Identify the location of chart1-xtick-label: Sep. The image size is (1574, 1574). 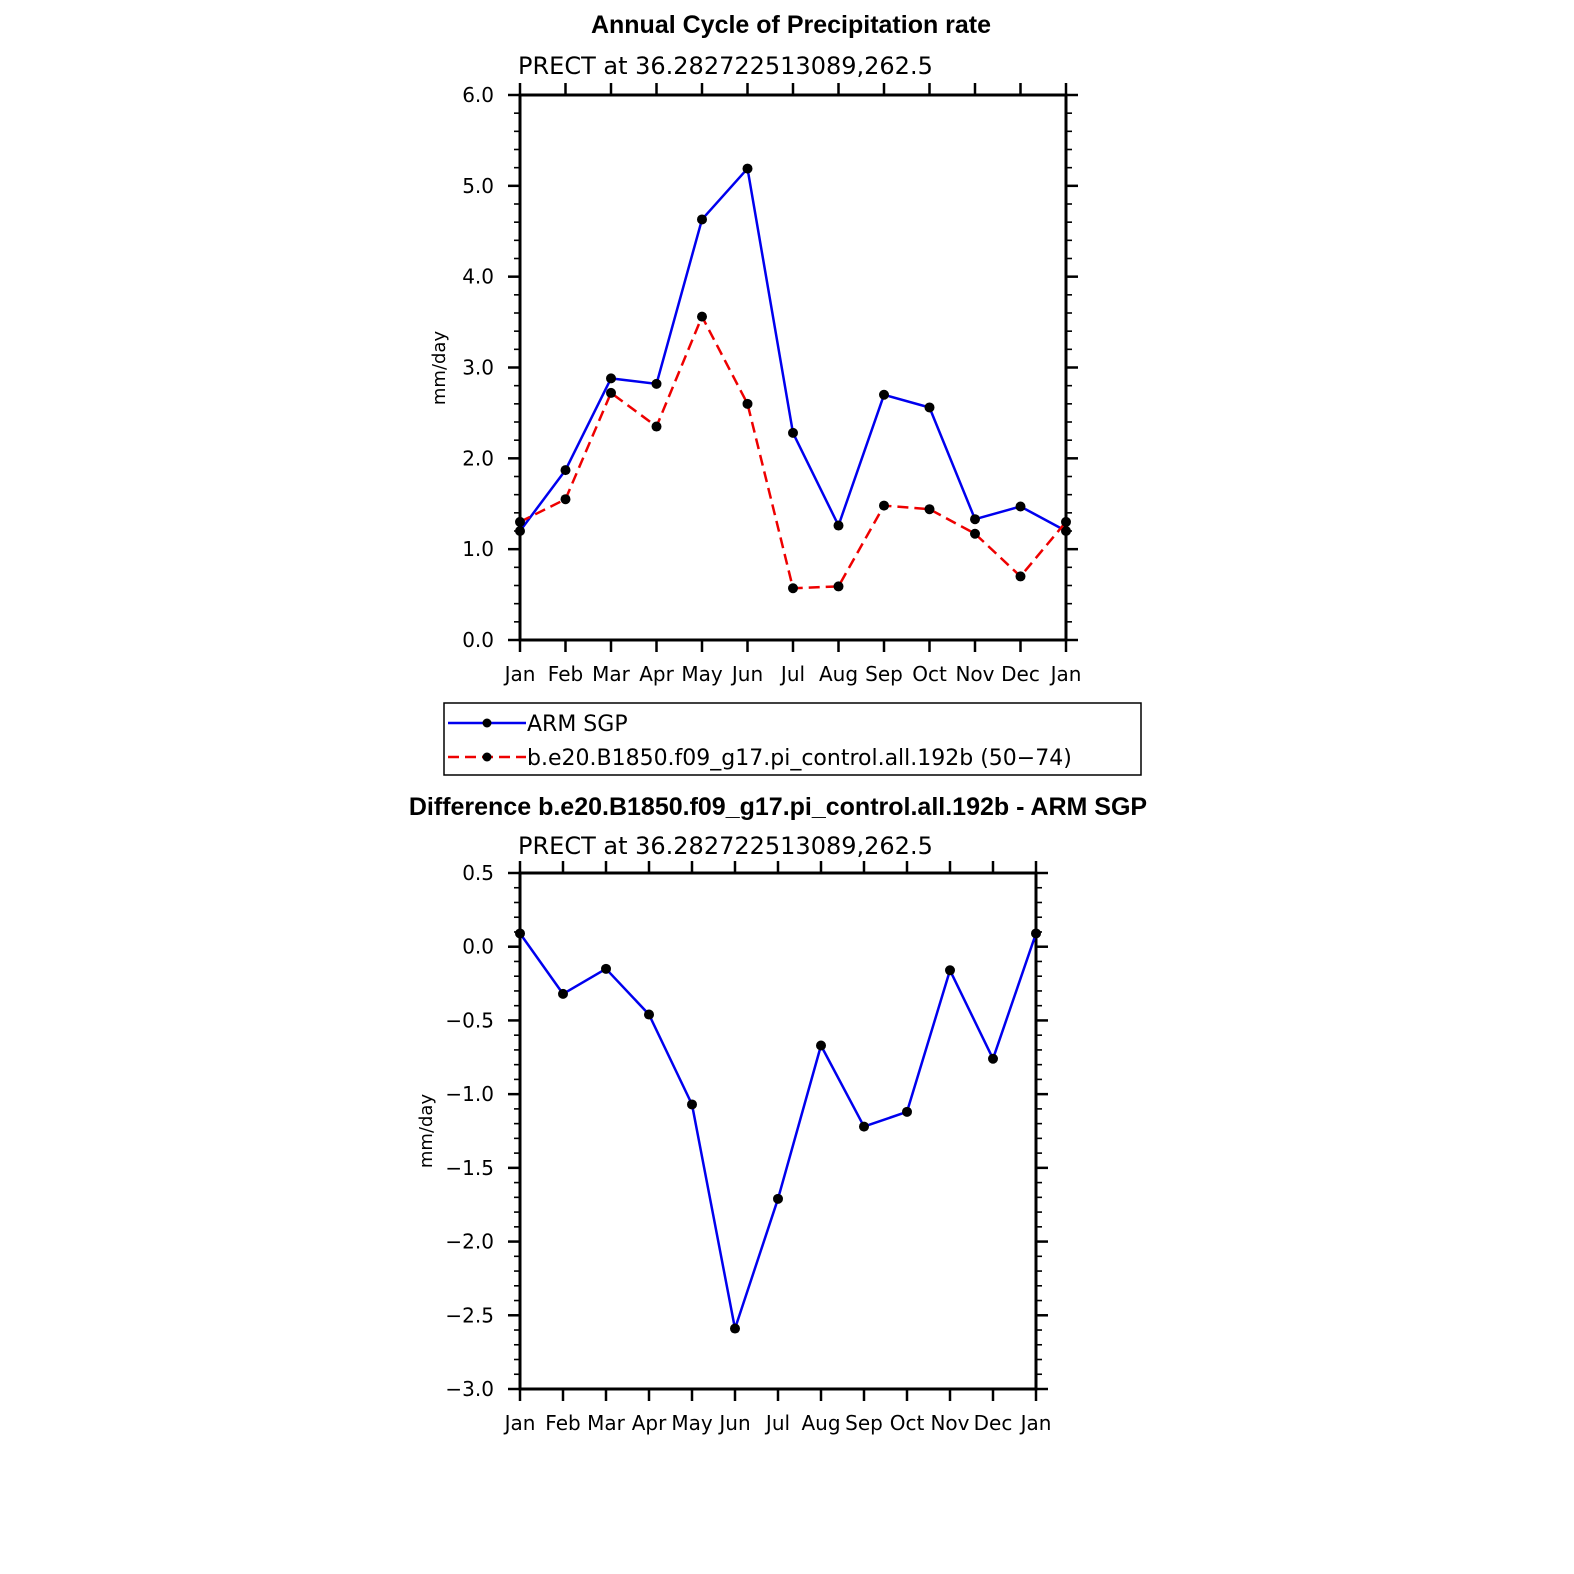
(884, 674).